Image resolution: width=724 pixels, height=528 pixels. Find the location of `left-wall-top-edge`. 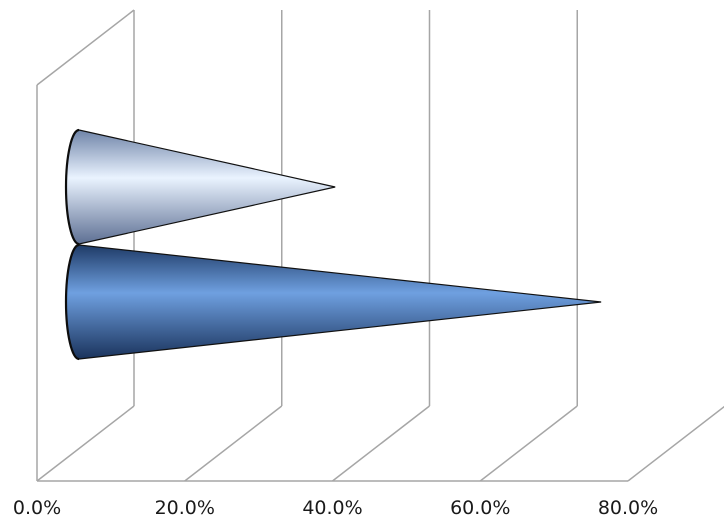

left-wall-top-edge is located at coordinates (85, 47).